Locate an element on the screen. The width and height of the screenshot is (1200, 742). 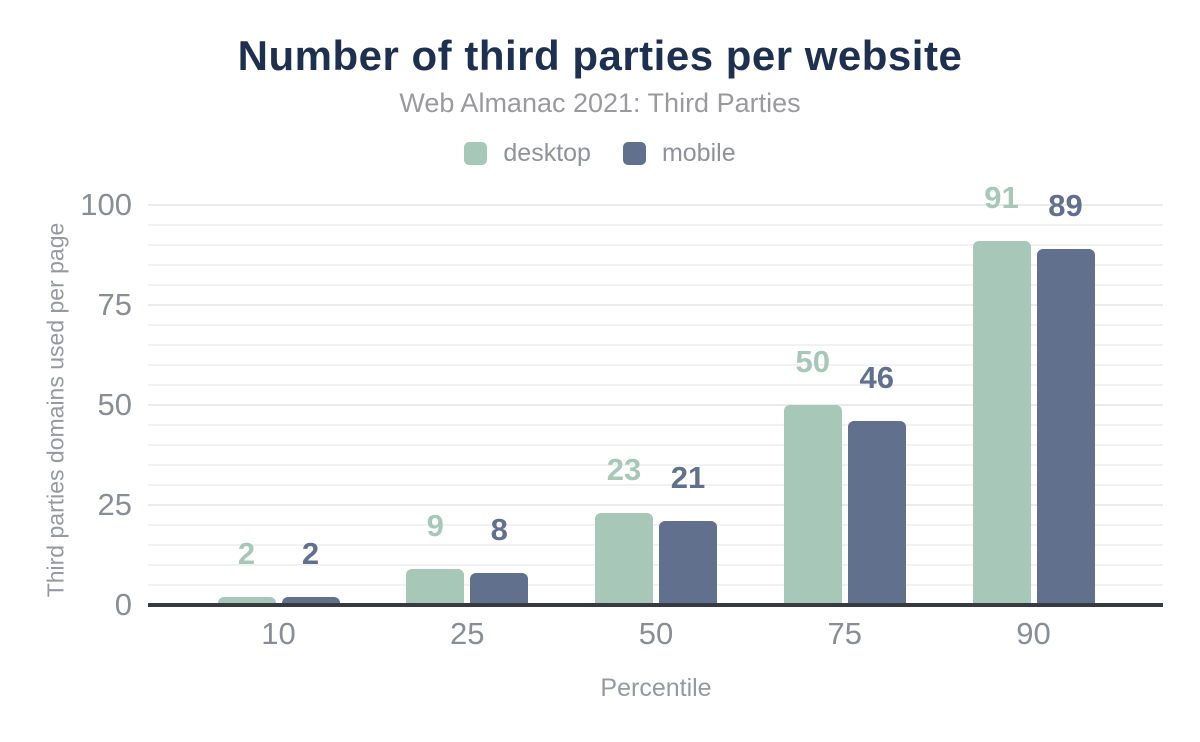
legend-label-mobile: mobile is located at coordinates (698, 153).